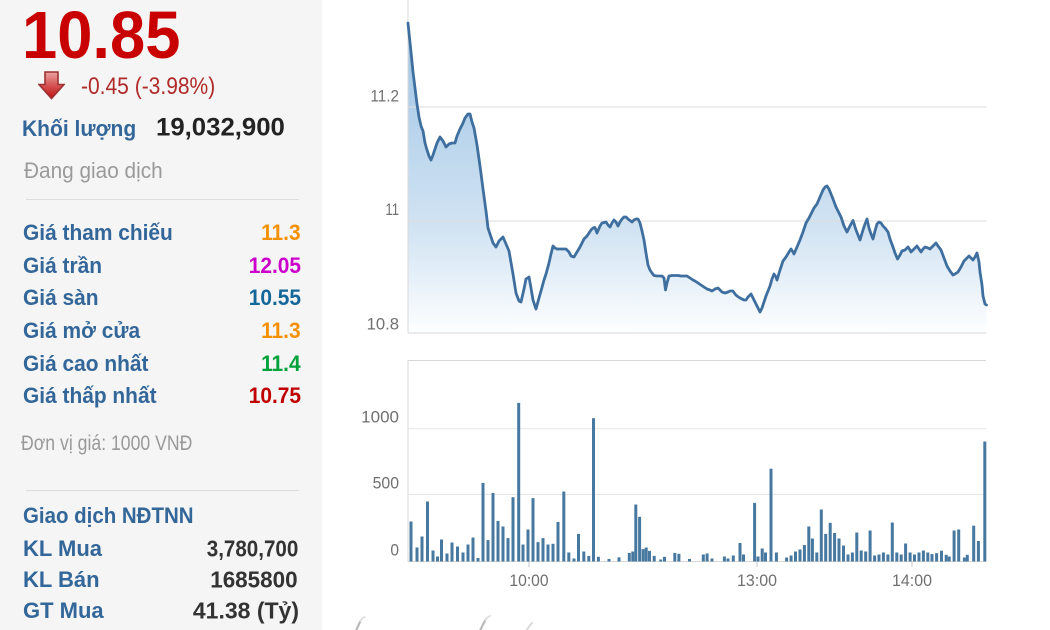 The width and height of the screenshot is (1050, 630). Describe the element at coordinates (383, 323) in the screenshot. I see `svg-text: 10.8` at that location.